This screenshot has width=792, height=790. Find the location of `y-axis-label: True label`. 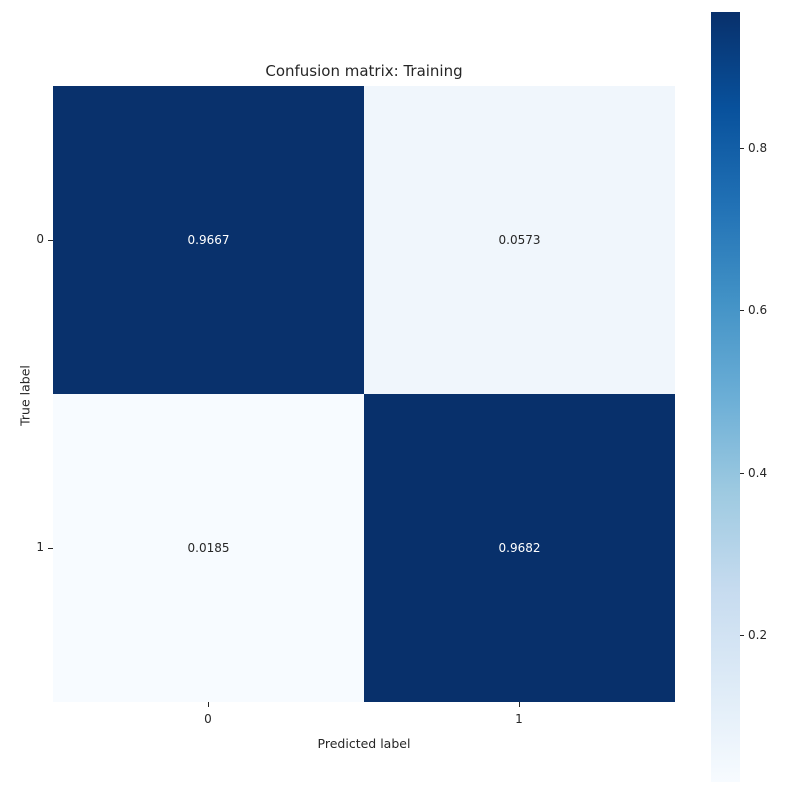

y-axis-label: True label is located at coordinates (25, 395).